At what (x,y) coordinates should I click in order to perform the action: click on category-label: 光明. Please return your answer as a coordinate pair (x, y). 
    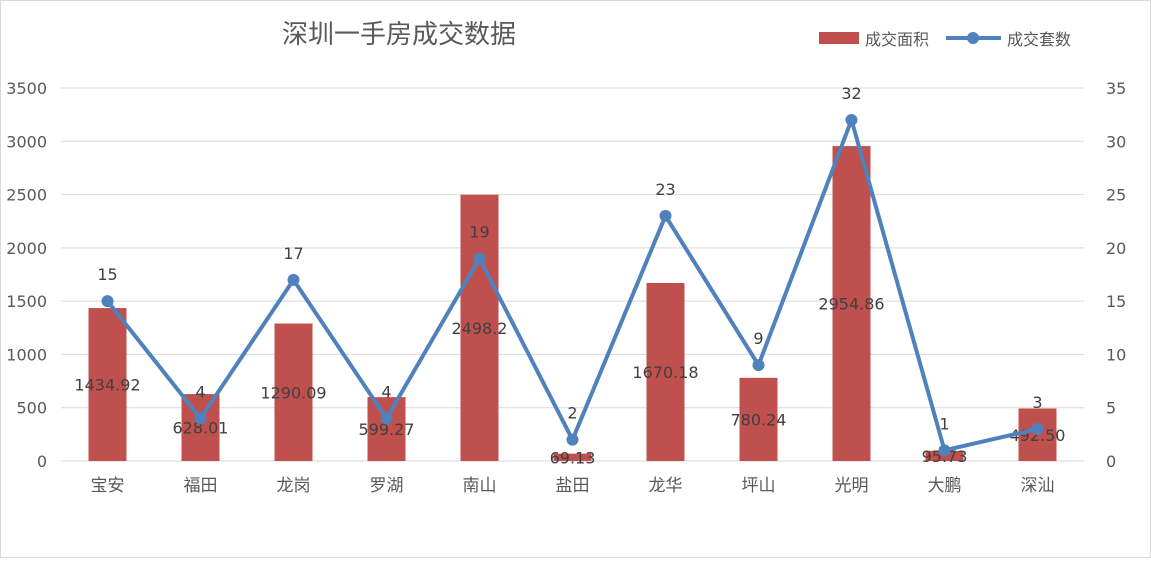
    Looking at the image, I should click on (852, 486).